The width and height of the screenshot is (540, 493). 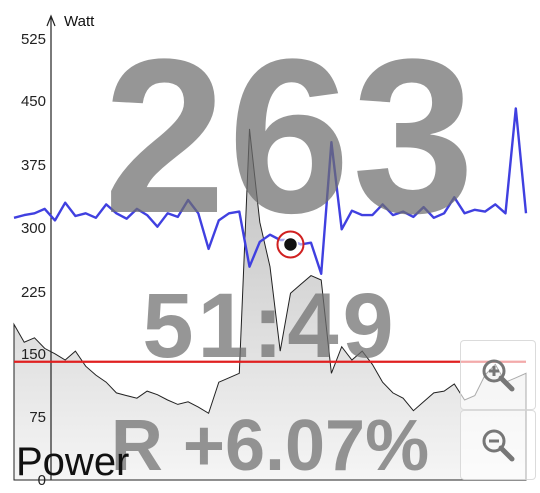 I want to click on metric-label: Power, so click(x=73, y=462).